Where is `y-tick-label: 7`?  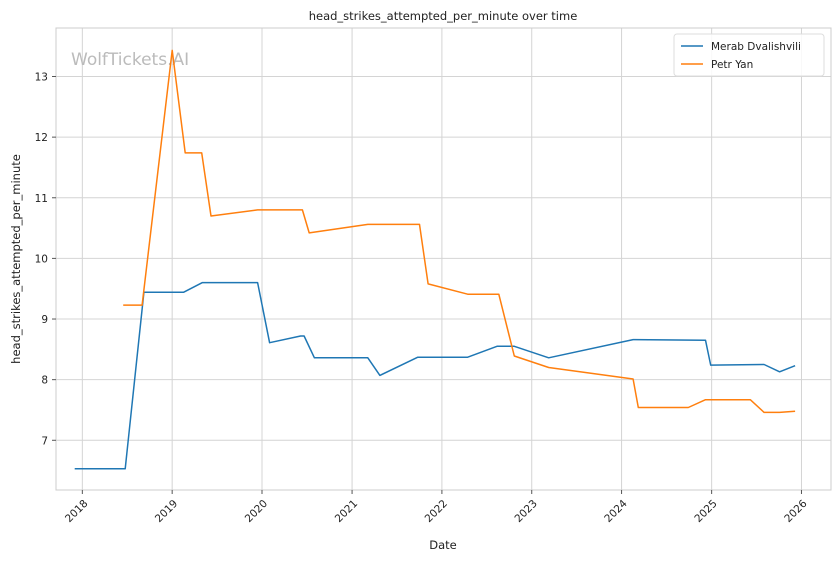
y-tick-label: 7 is located at coordinates (44, 441).